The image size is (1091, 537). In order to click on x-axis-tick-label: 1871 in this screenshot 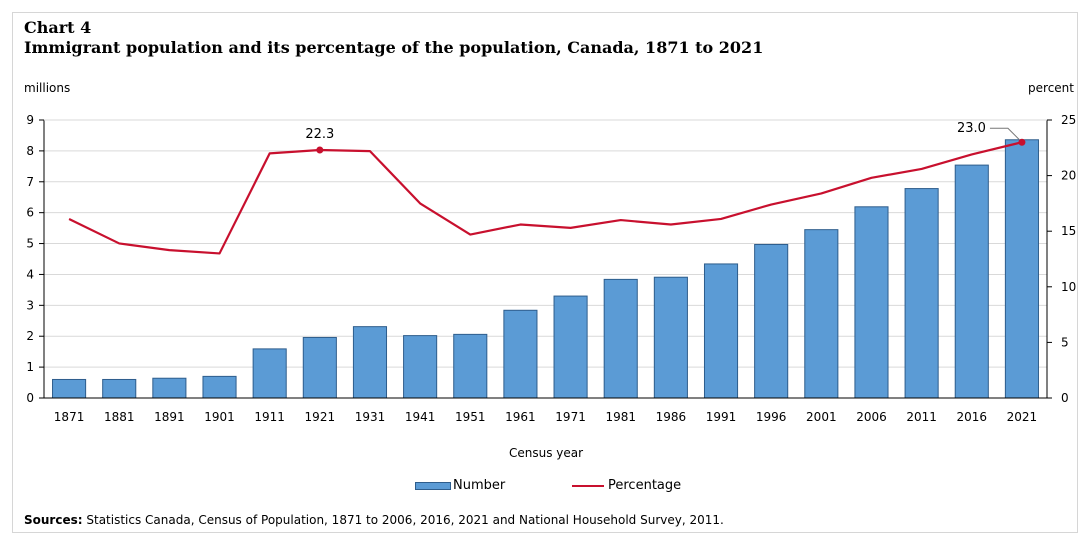, I will do `click(69, 417)`.